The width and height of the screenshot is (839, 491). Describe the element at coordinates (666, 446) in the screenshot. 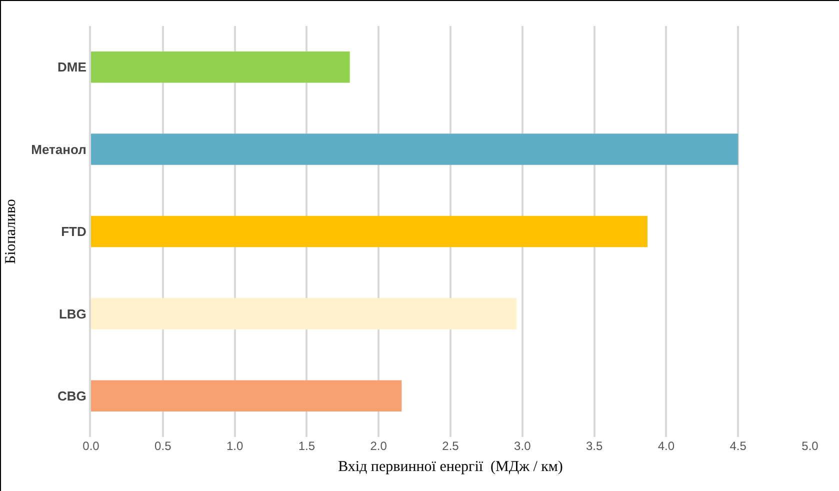

I see `x-tick-label: 4.0` at that location.